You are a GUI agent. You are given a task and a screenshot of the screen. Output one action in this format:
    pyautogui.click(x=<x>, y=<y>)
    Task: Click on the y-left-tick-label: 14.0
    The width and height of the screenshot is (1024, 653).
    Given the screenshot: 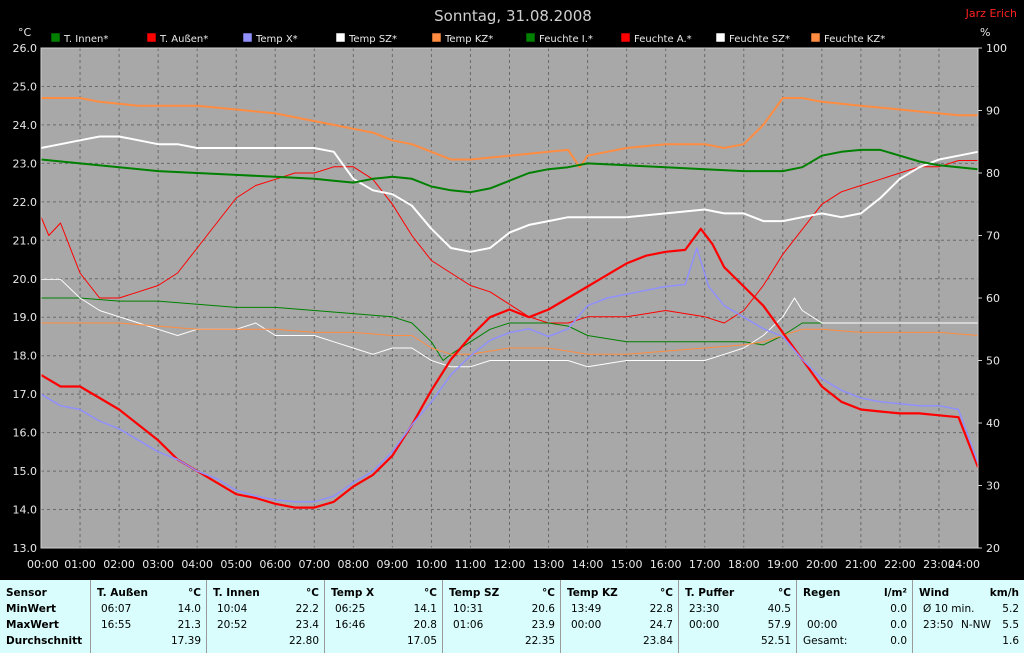 What is the action you would take?
    pyautogui.click(x=25, y=510)
    